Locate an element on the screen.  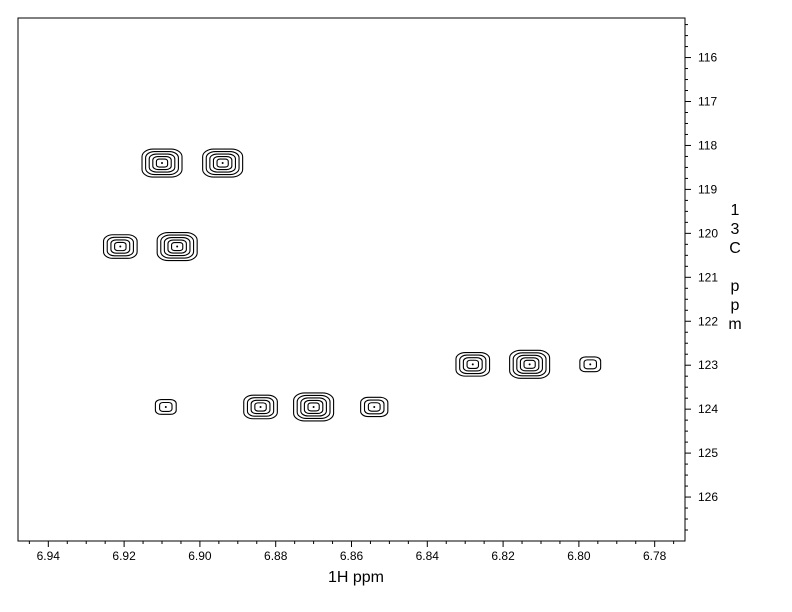
x-tick-label: 6.80 is located at coordinates (579, 556).